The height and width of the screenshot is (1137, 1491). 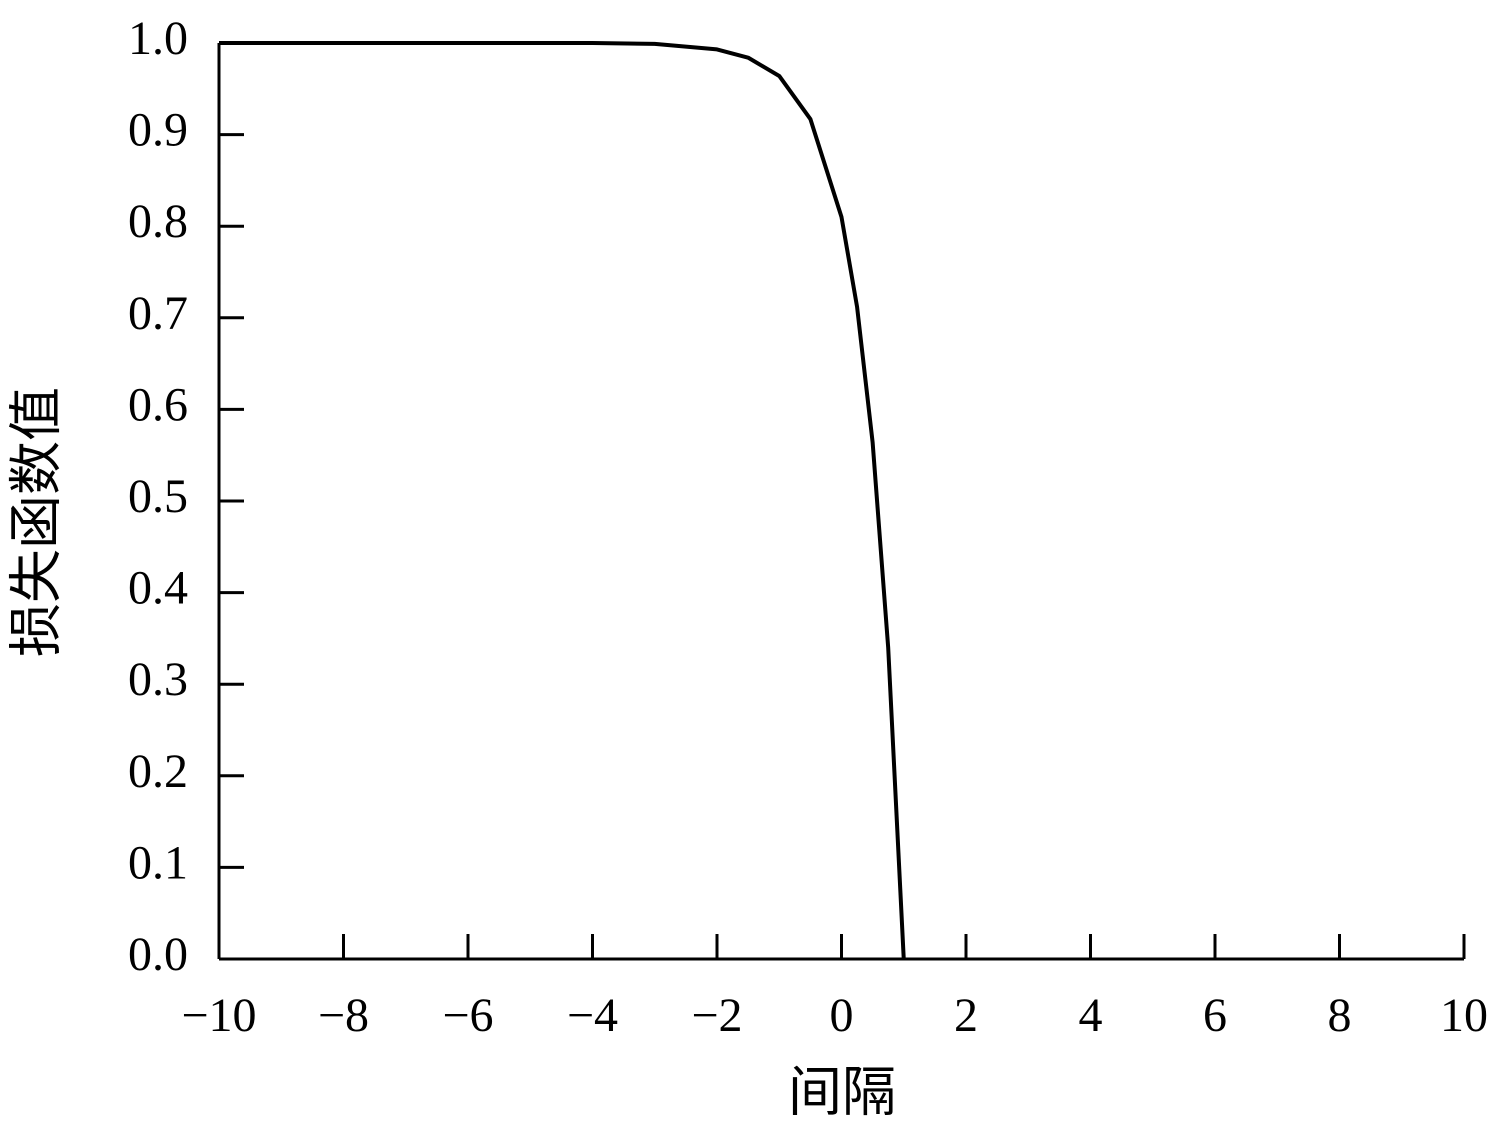 I want to click on y-tick-label: 0.6, so click(x=158, y=404).